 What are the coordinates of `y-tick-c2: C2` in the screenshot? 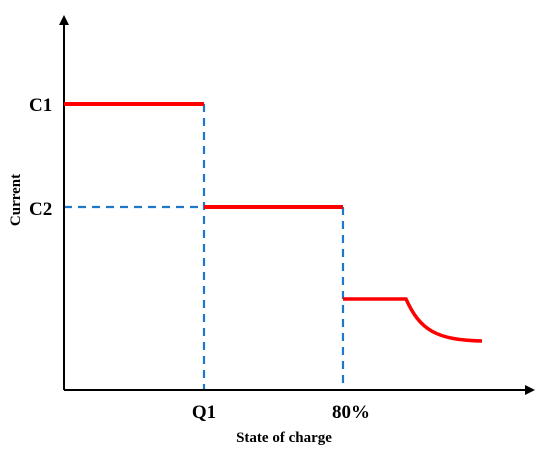 It's located at (40, 209).